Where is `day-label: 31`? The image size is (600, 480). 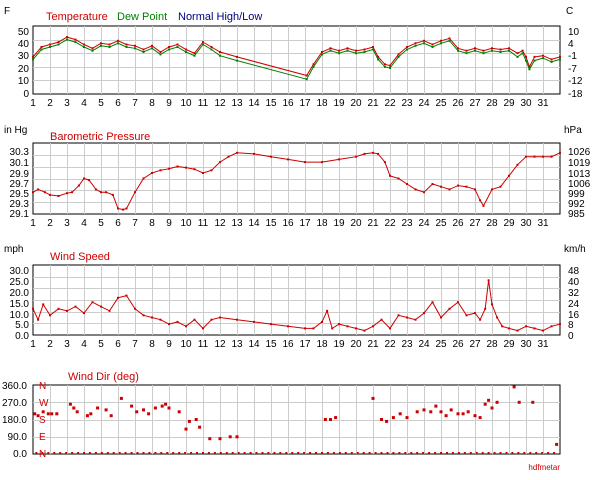 day-label: 31 is located at coordinates (543, 103).